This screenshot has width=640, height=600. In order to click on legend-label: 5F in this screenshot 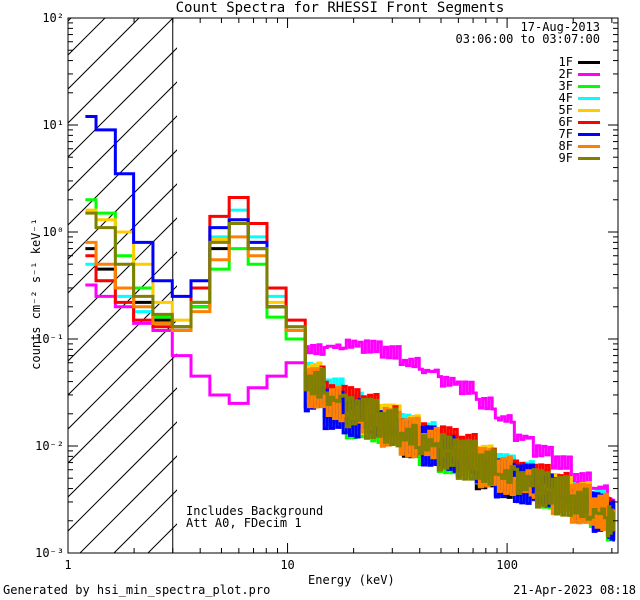, I will do `click(565, 110)`.